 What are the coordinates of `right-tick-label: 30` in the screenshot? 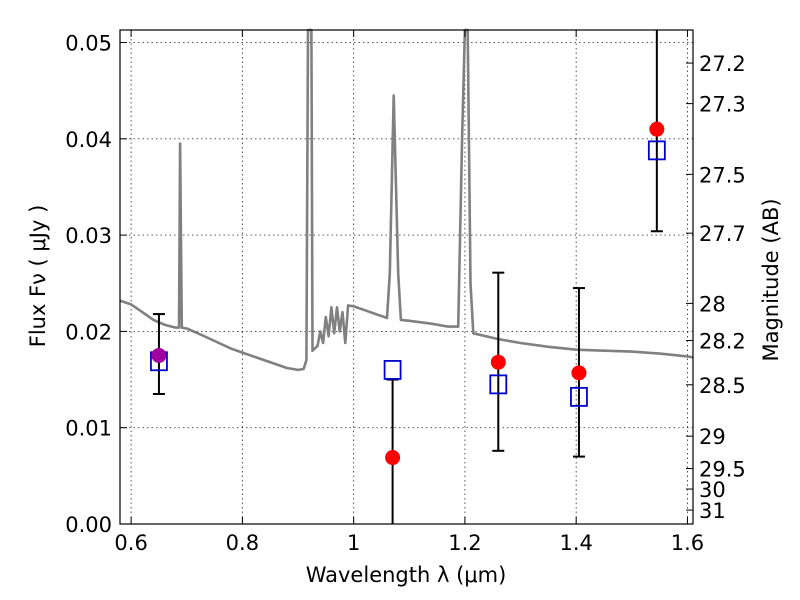 It's located at (712, 490).